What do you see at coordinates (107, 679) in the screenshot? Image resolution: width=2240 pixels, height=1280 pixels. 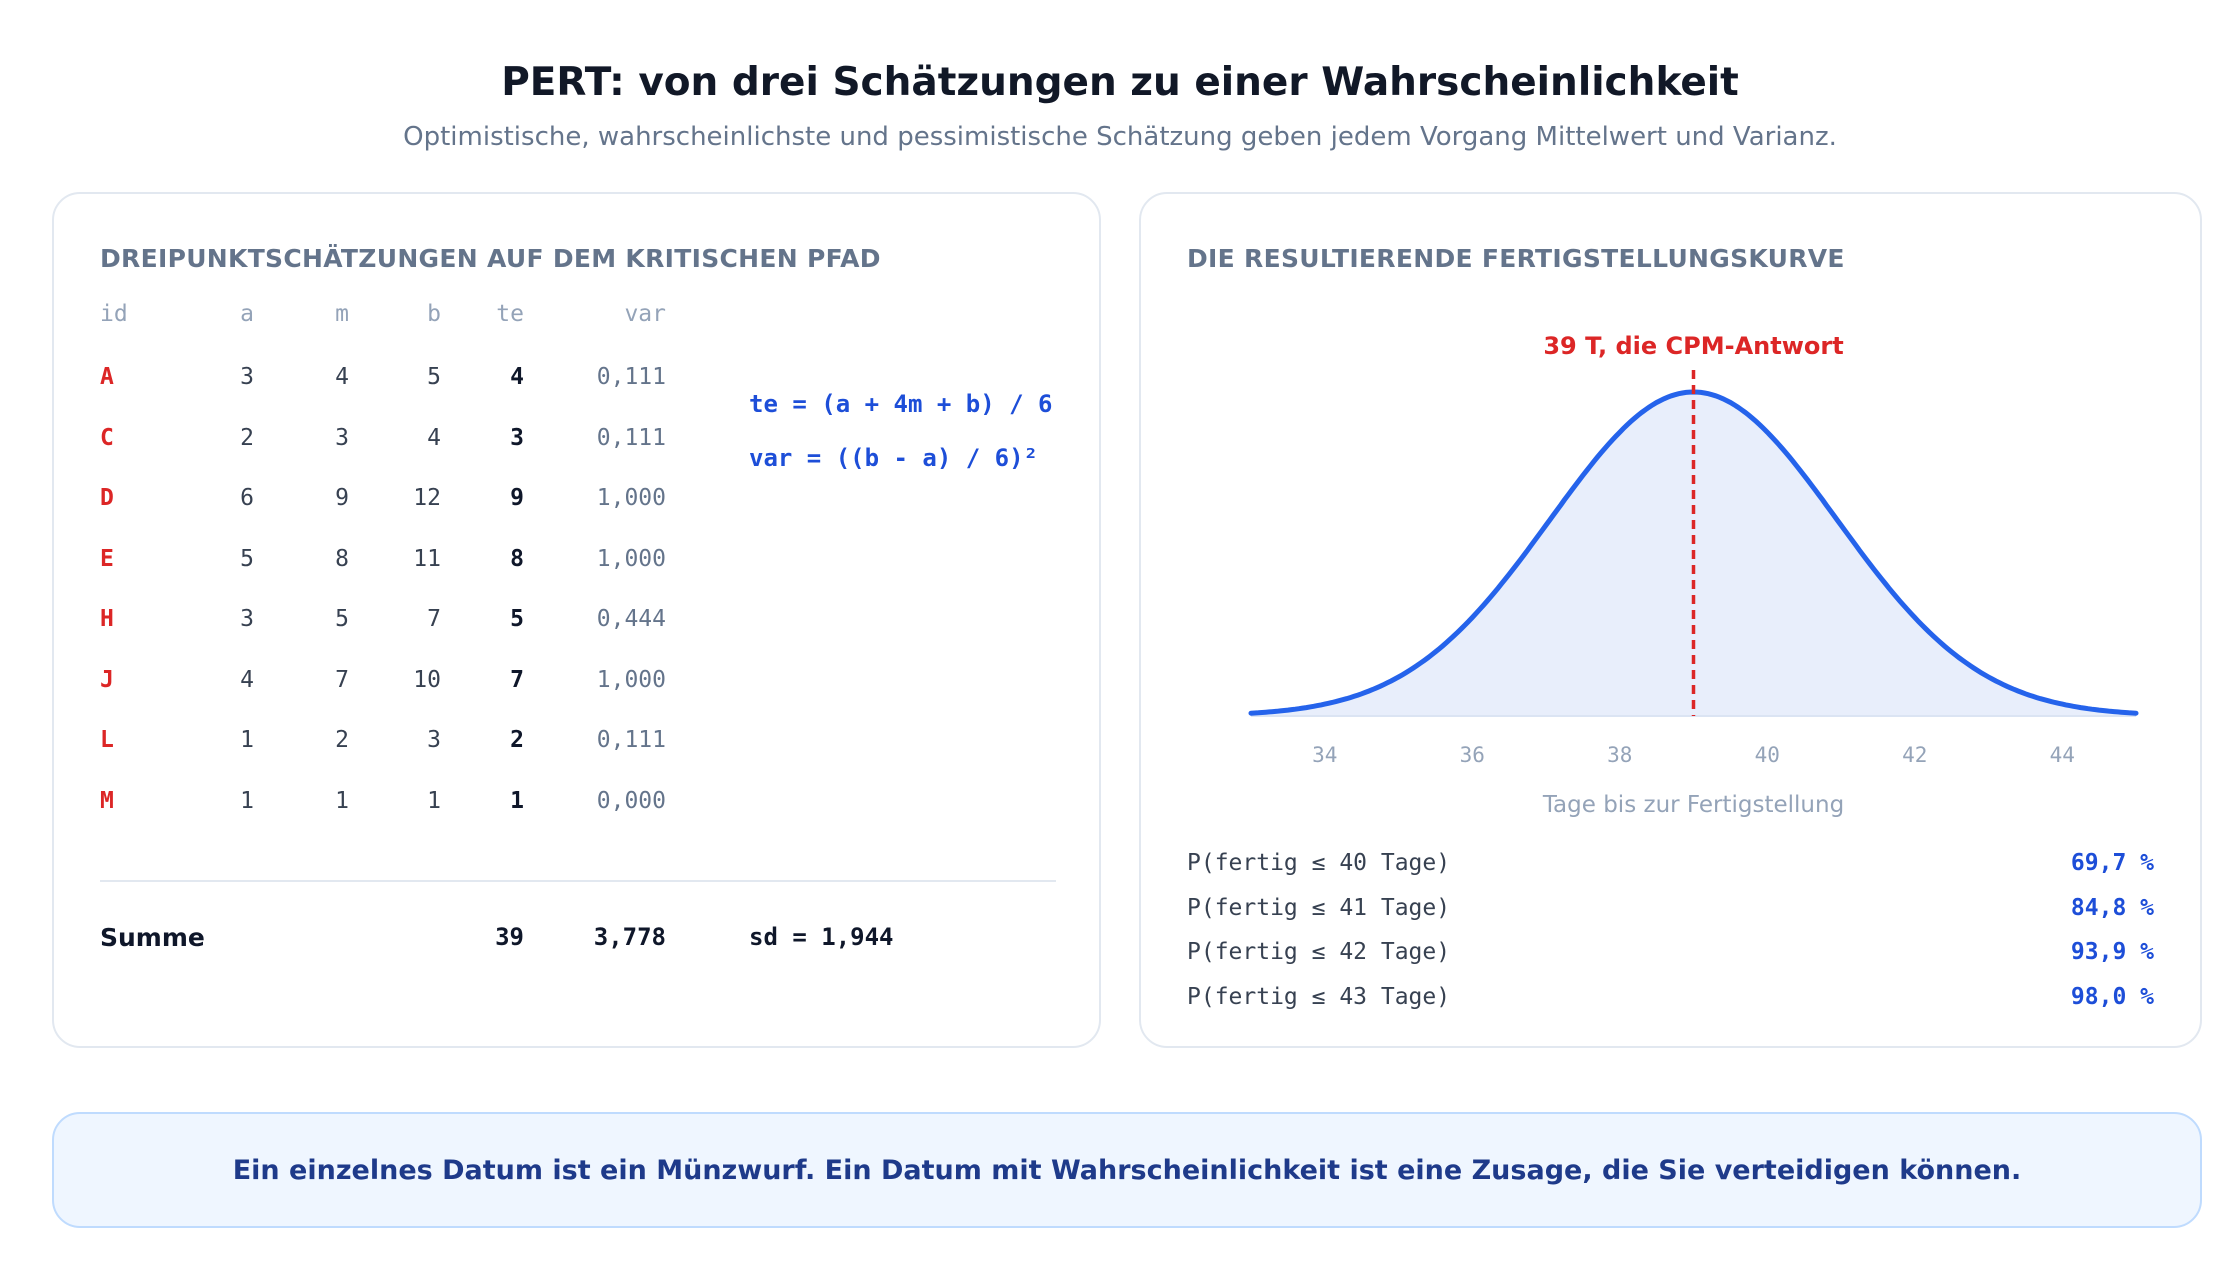 I see `row-J-id: J` at bounding box center [107, 679].